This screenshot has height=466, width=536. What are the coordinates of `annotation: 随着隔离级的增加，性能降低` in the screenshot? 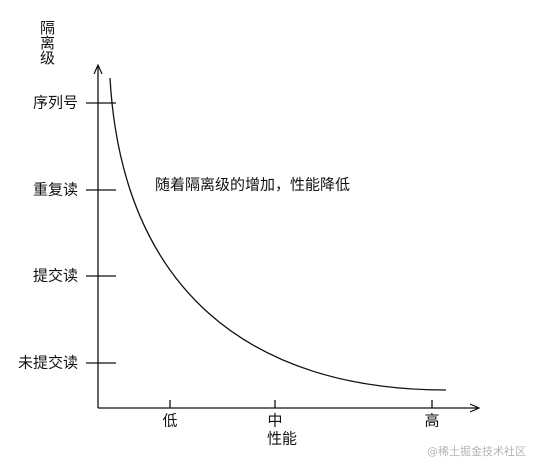 It's located at (252, 185).